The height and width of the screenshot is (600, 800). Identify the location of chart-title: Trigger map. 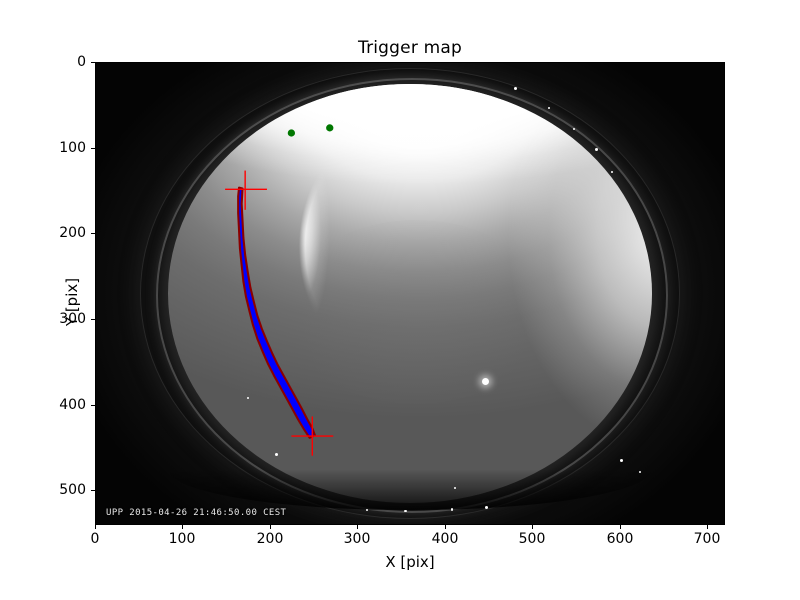
(409, 48).